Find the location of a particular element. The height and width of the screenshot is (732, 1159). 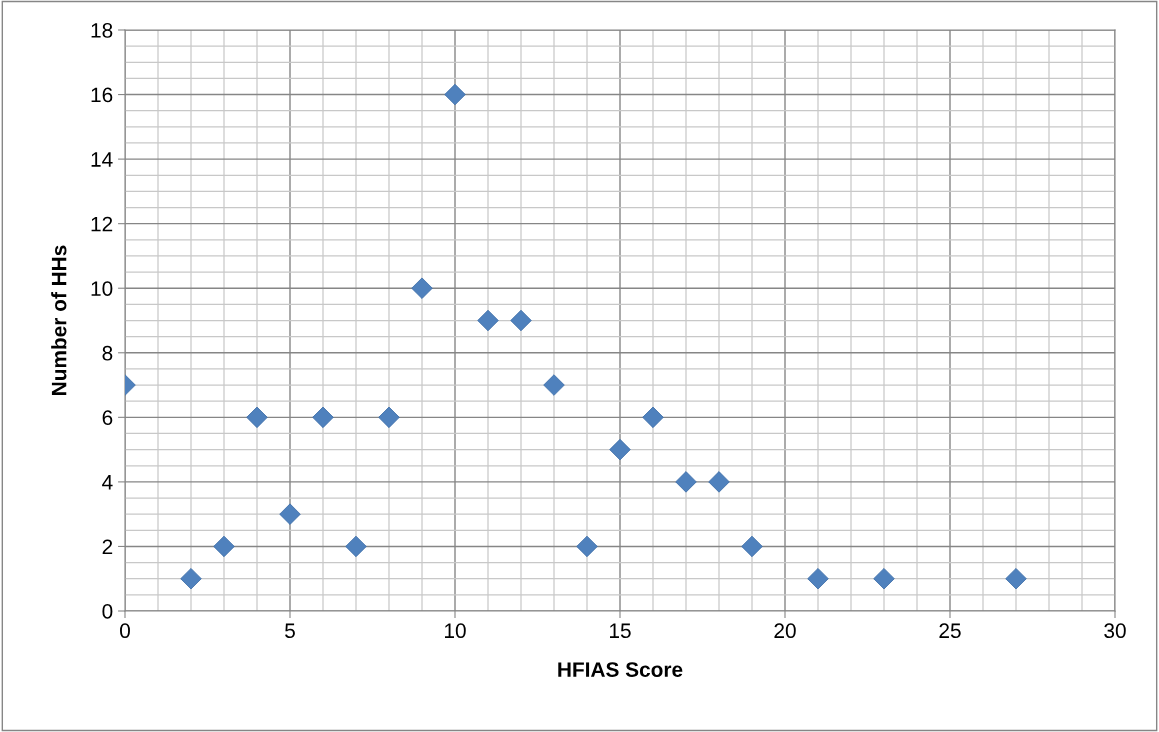

y-tick-label: 6 is located at coordinates (107, 418).